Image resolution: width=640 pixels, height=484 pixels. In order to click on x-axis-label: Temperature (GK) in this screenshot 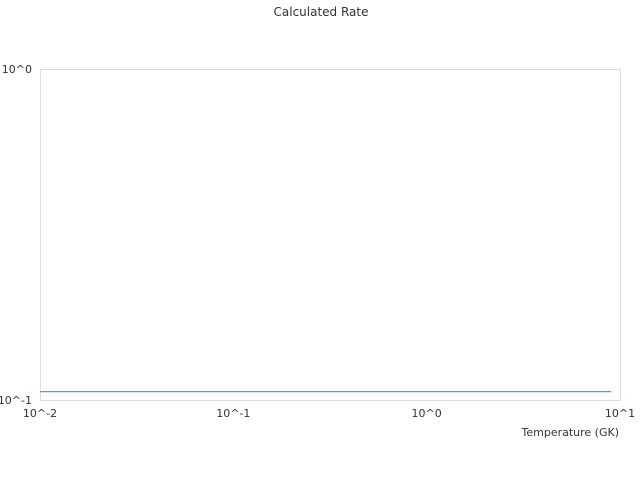, I will do `click(570, 432)`.